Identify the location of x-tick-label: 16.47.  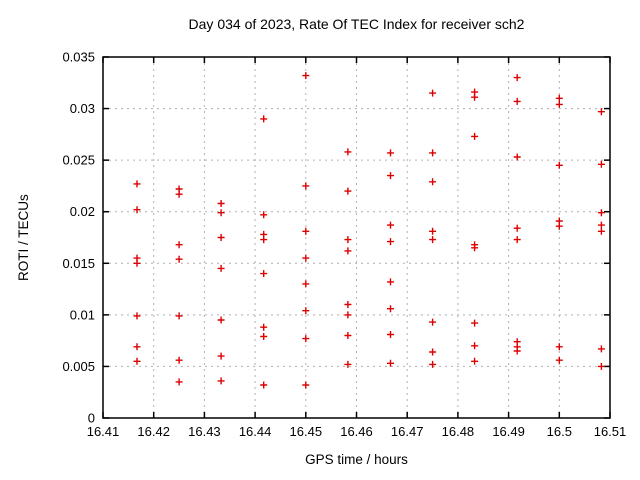
(407, 431).